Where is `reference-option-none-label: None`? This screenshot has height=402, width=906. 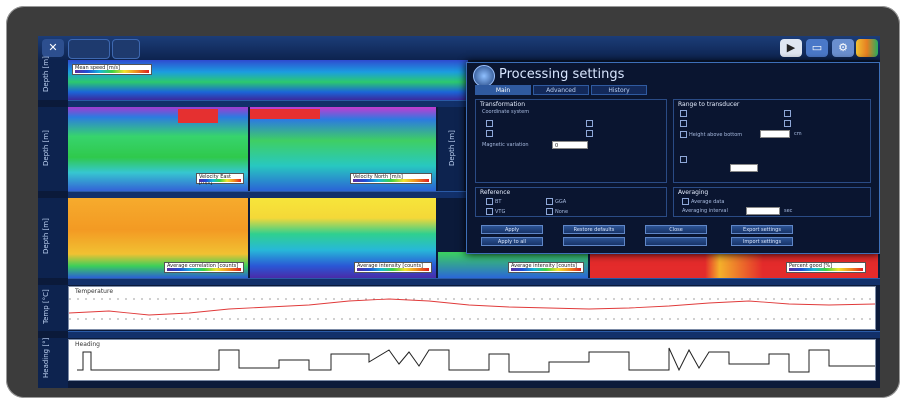
reference-option-none-label: None is located at coordinates (562, 212).